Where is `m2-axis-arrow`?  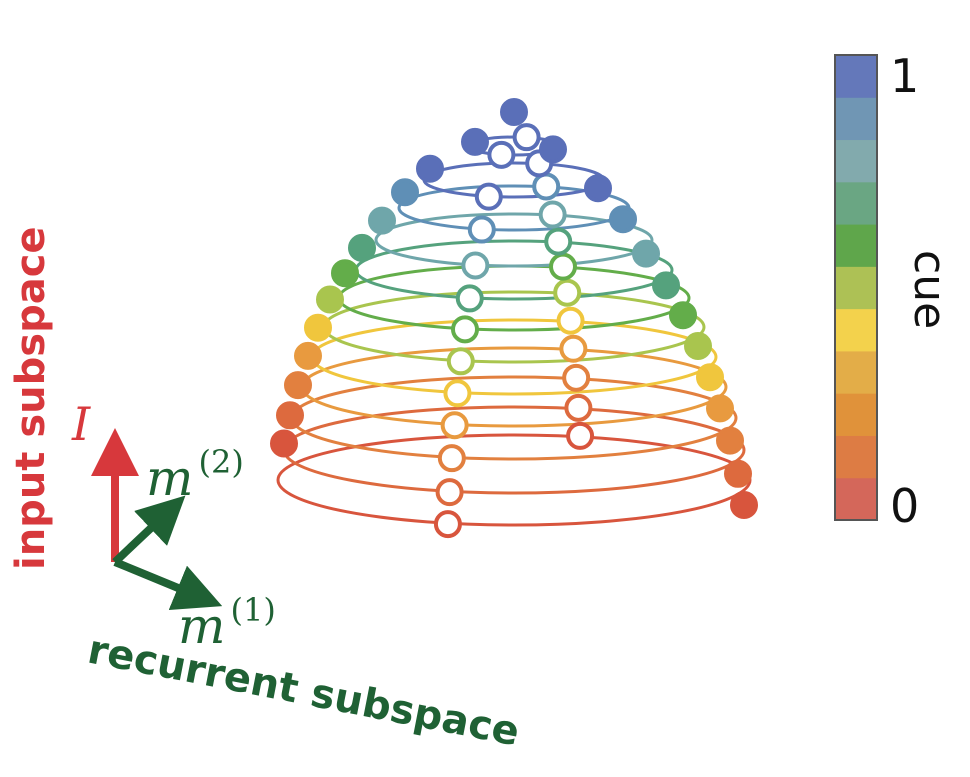 m2-axis-arrow is located at coordinates (149, 530).